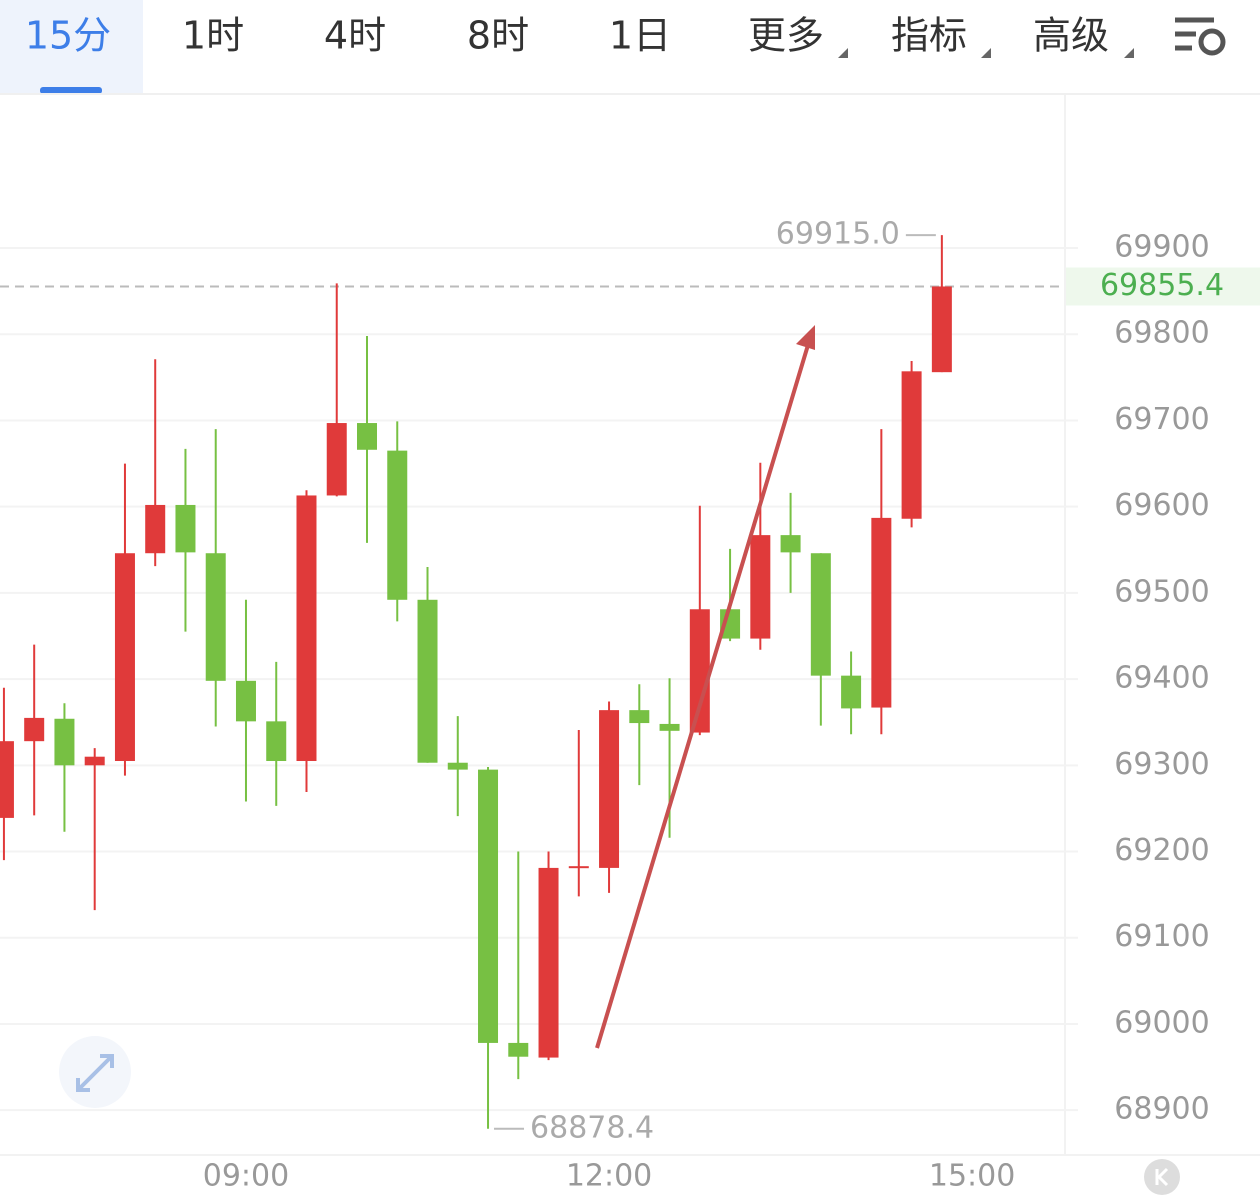 This screenshot has height=1204, width=1260. I want to click on scroll-latest-icon, so click(1162, 1177).